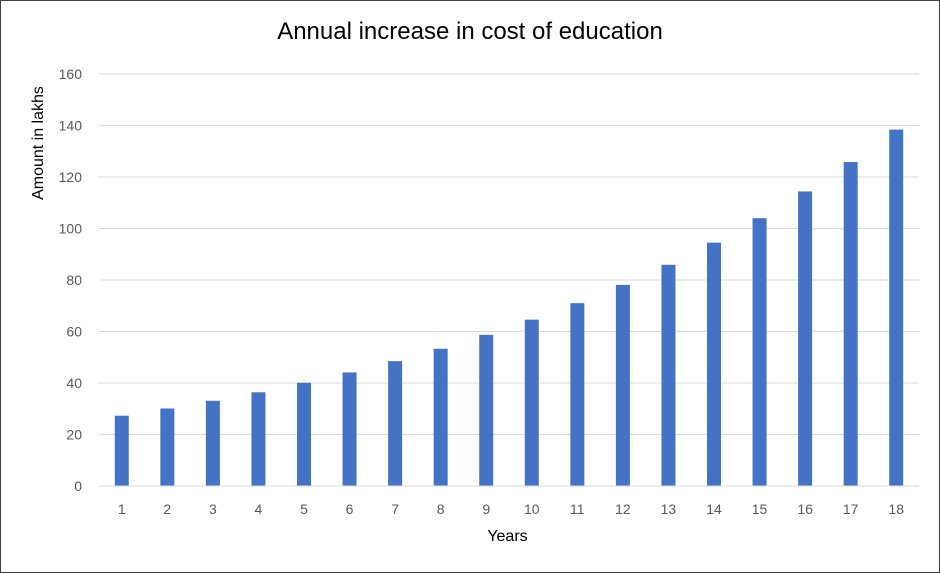 This screenshot has height=573, width=940. I want to click on y-tick-label: 120, so click(71, 177).